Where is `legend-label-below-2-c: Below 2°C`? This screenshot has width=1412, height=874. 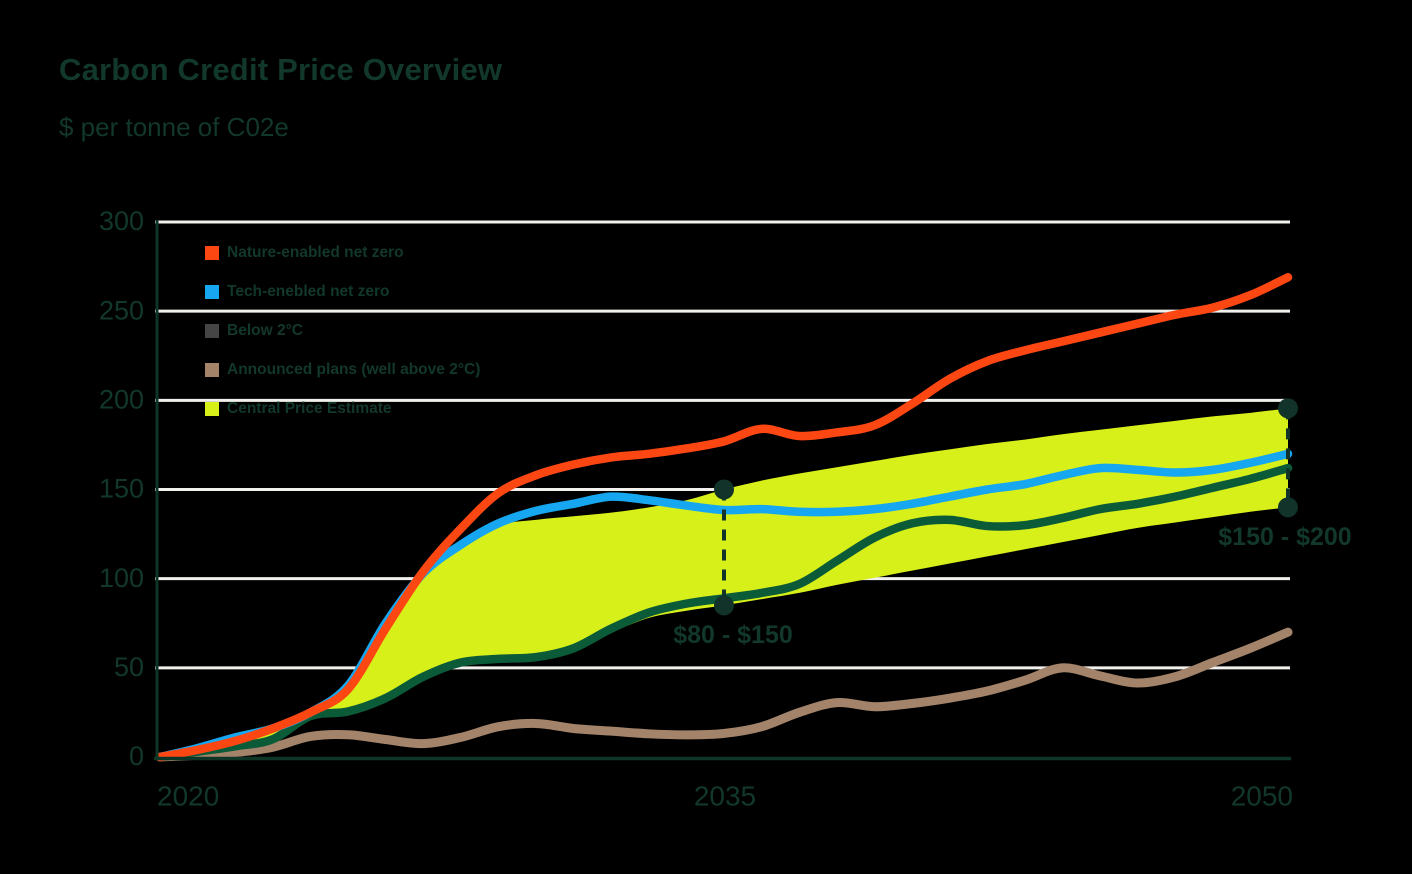 legend-label-below-2-c: Below 2°C is located at coordinates (265, 330).